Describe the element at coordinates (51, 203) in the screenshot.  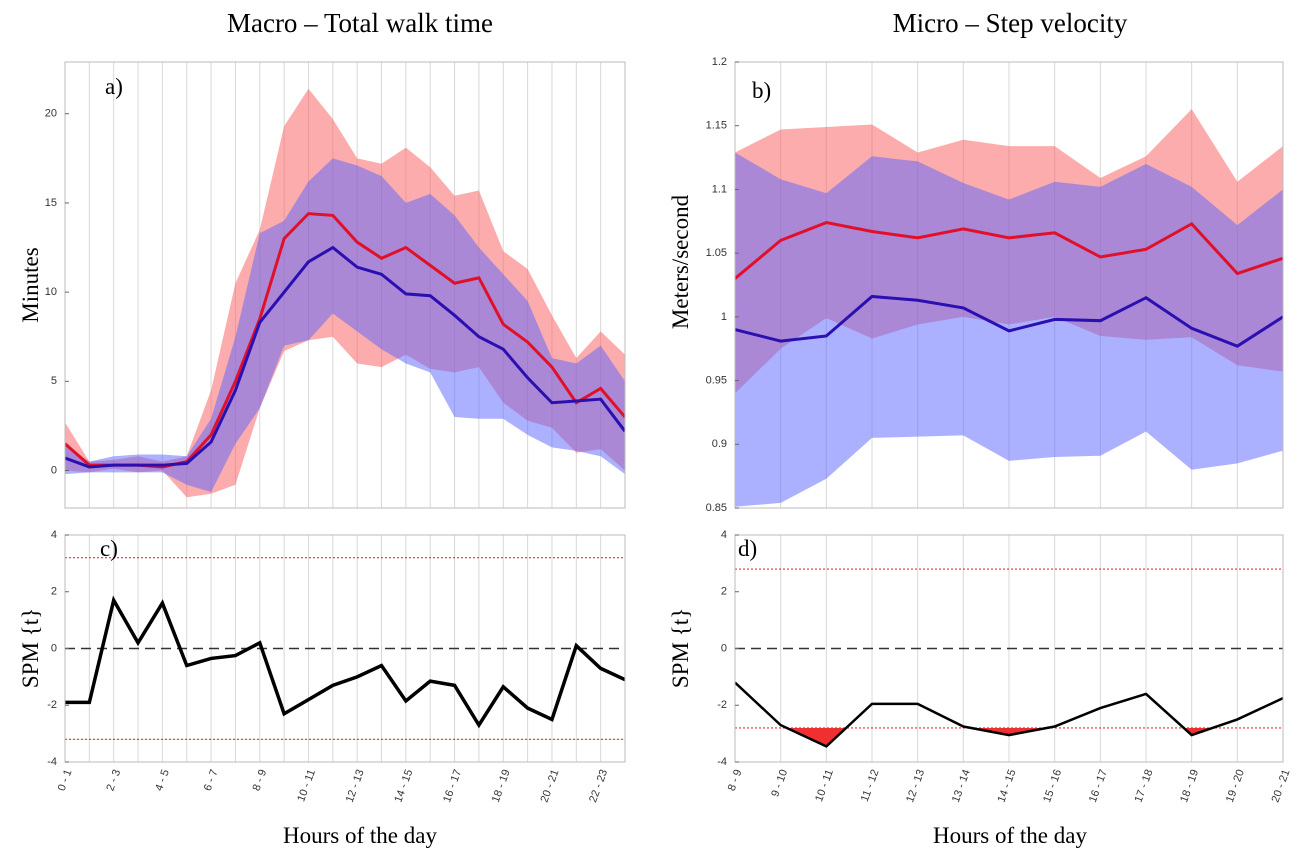
I see `y-tick-label: 15` at that location.